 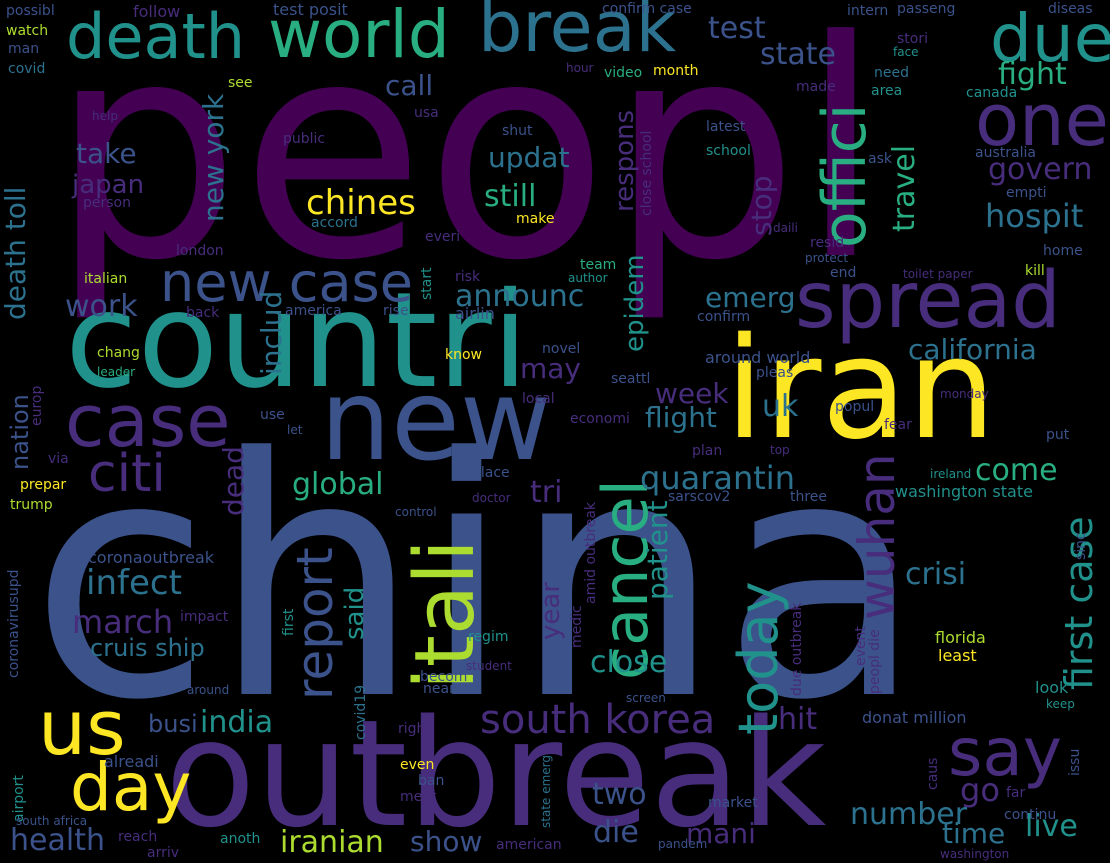 What do you see at coordinates (798, 719) in the screenshot?
I see `word-hit: hit` at bounding box center [798, 719].